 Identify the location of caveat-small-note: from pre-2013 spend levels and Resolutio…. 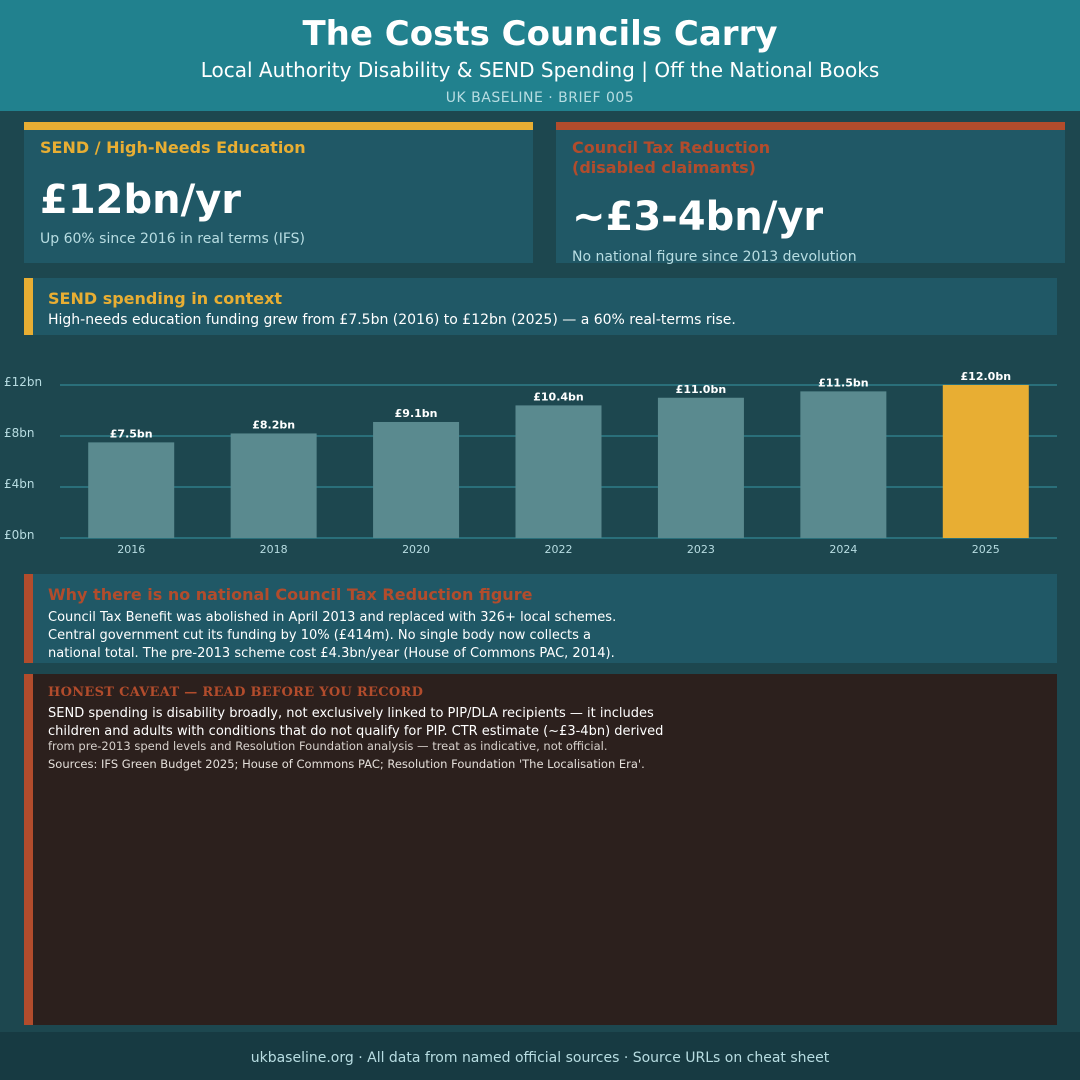
(328, 746).